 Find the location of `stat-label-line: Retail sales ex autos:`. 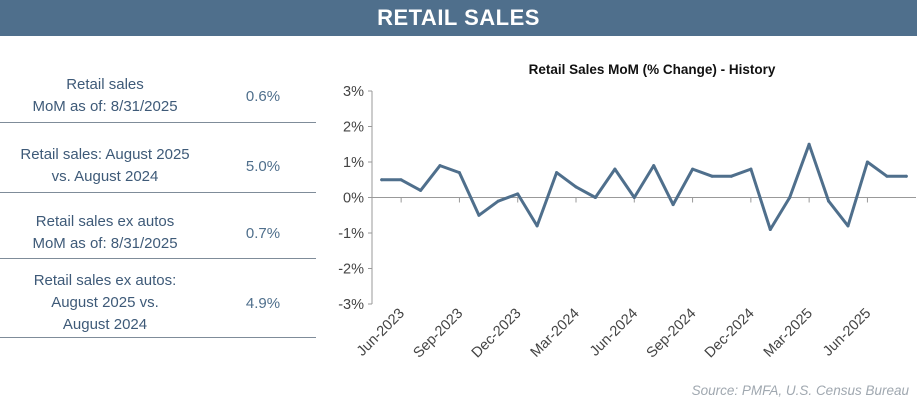

stat-label-line: Retail sales ex autos: is located at coordinates (105, 280).